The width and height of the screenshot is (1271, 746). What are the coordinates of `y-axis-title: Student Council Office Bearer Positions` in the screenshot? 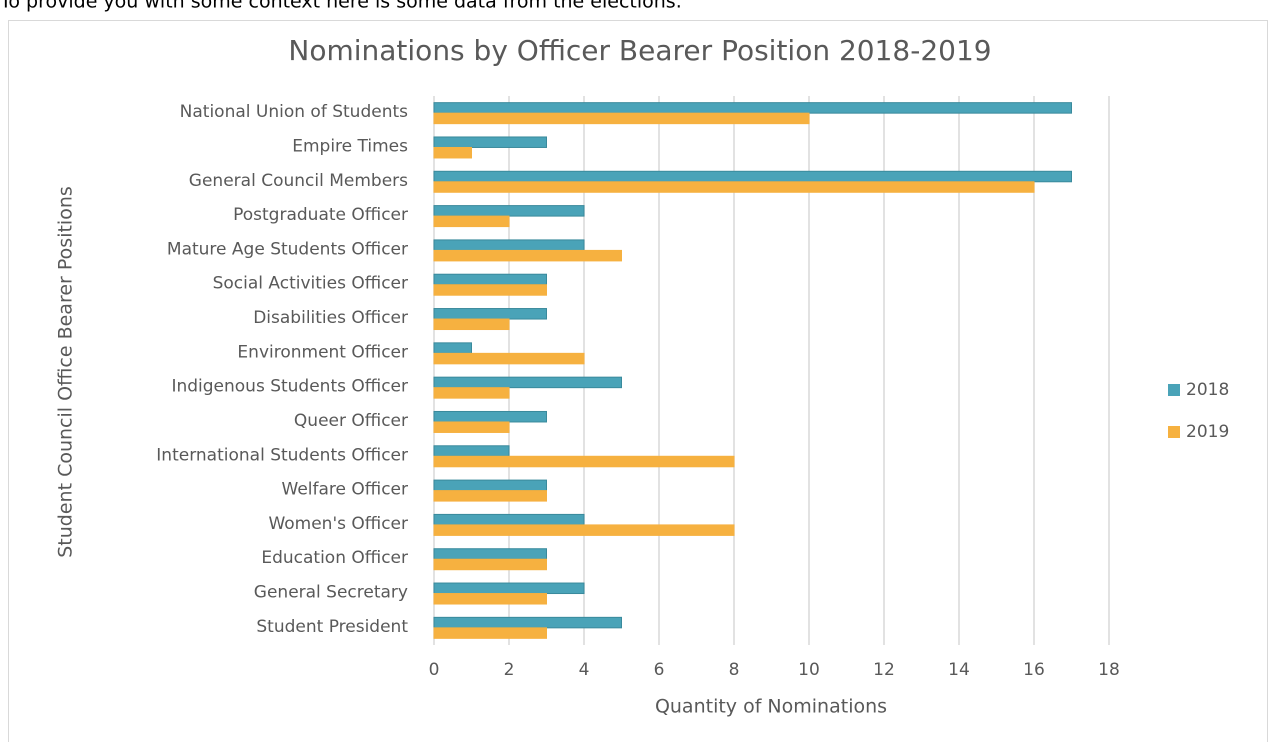 It's located at (66, 372).